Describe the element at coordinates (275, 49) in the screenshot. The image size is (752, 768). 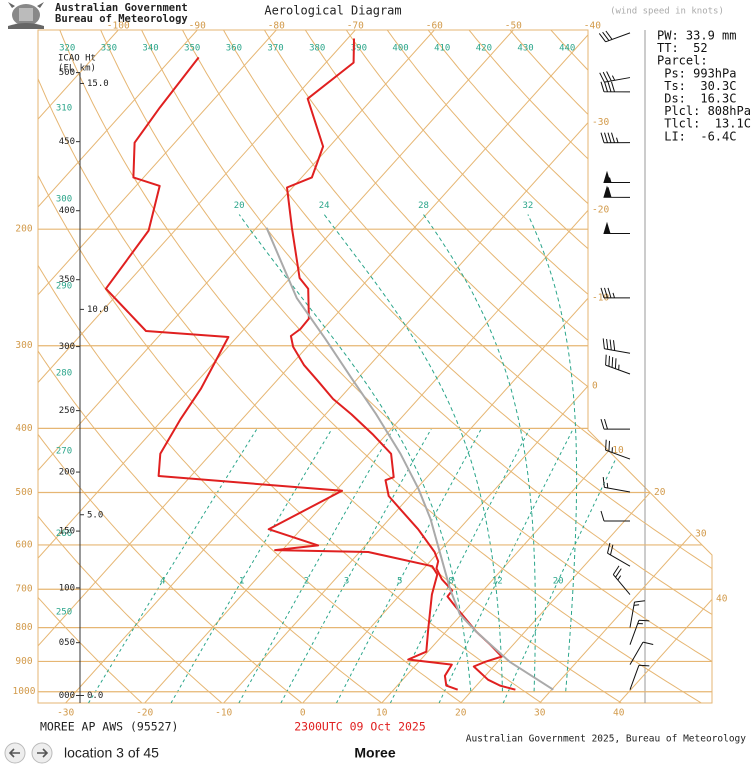
I see `theta-label: 370` at that location.